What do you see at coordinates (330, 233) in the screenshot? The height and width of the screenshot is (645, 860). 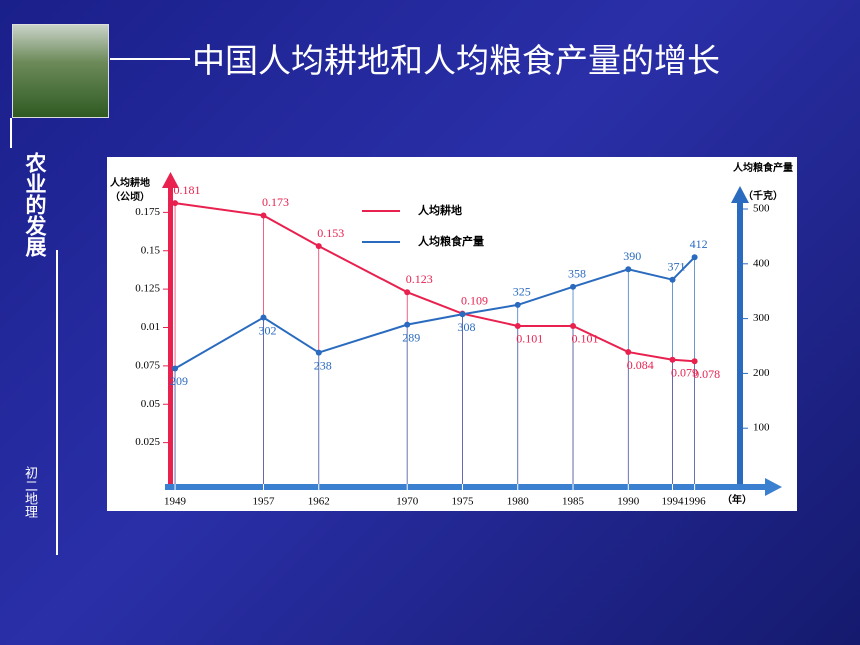 I see `data-label: 0.153` at bounding box center [330, 233].